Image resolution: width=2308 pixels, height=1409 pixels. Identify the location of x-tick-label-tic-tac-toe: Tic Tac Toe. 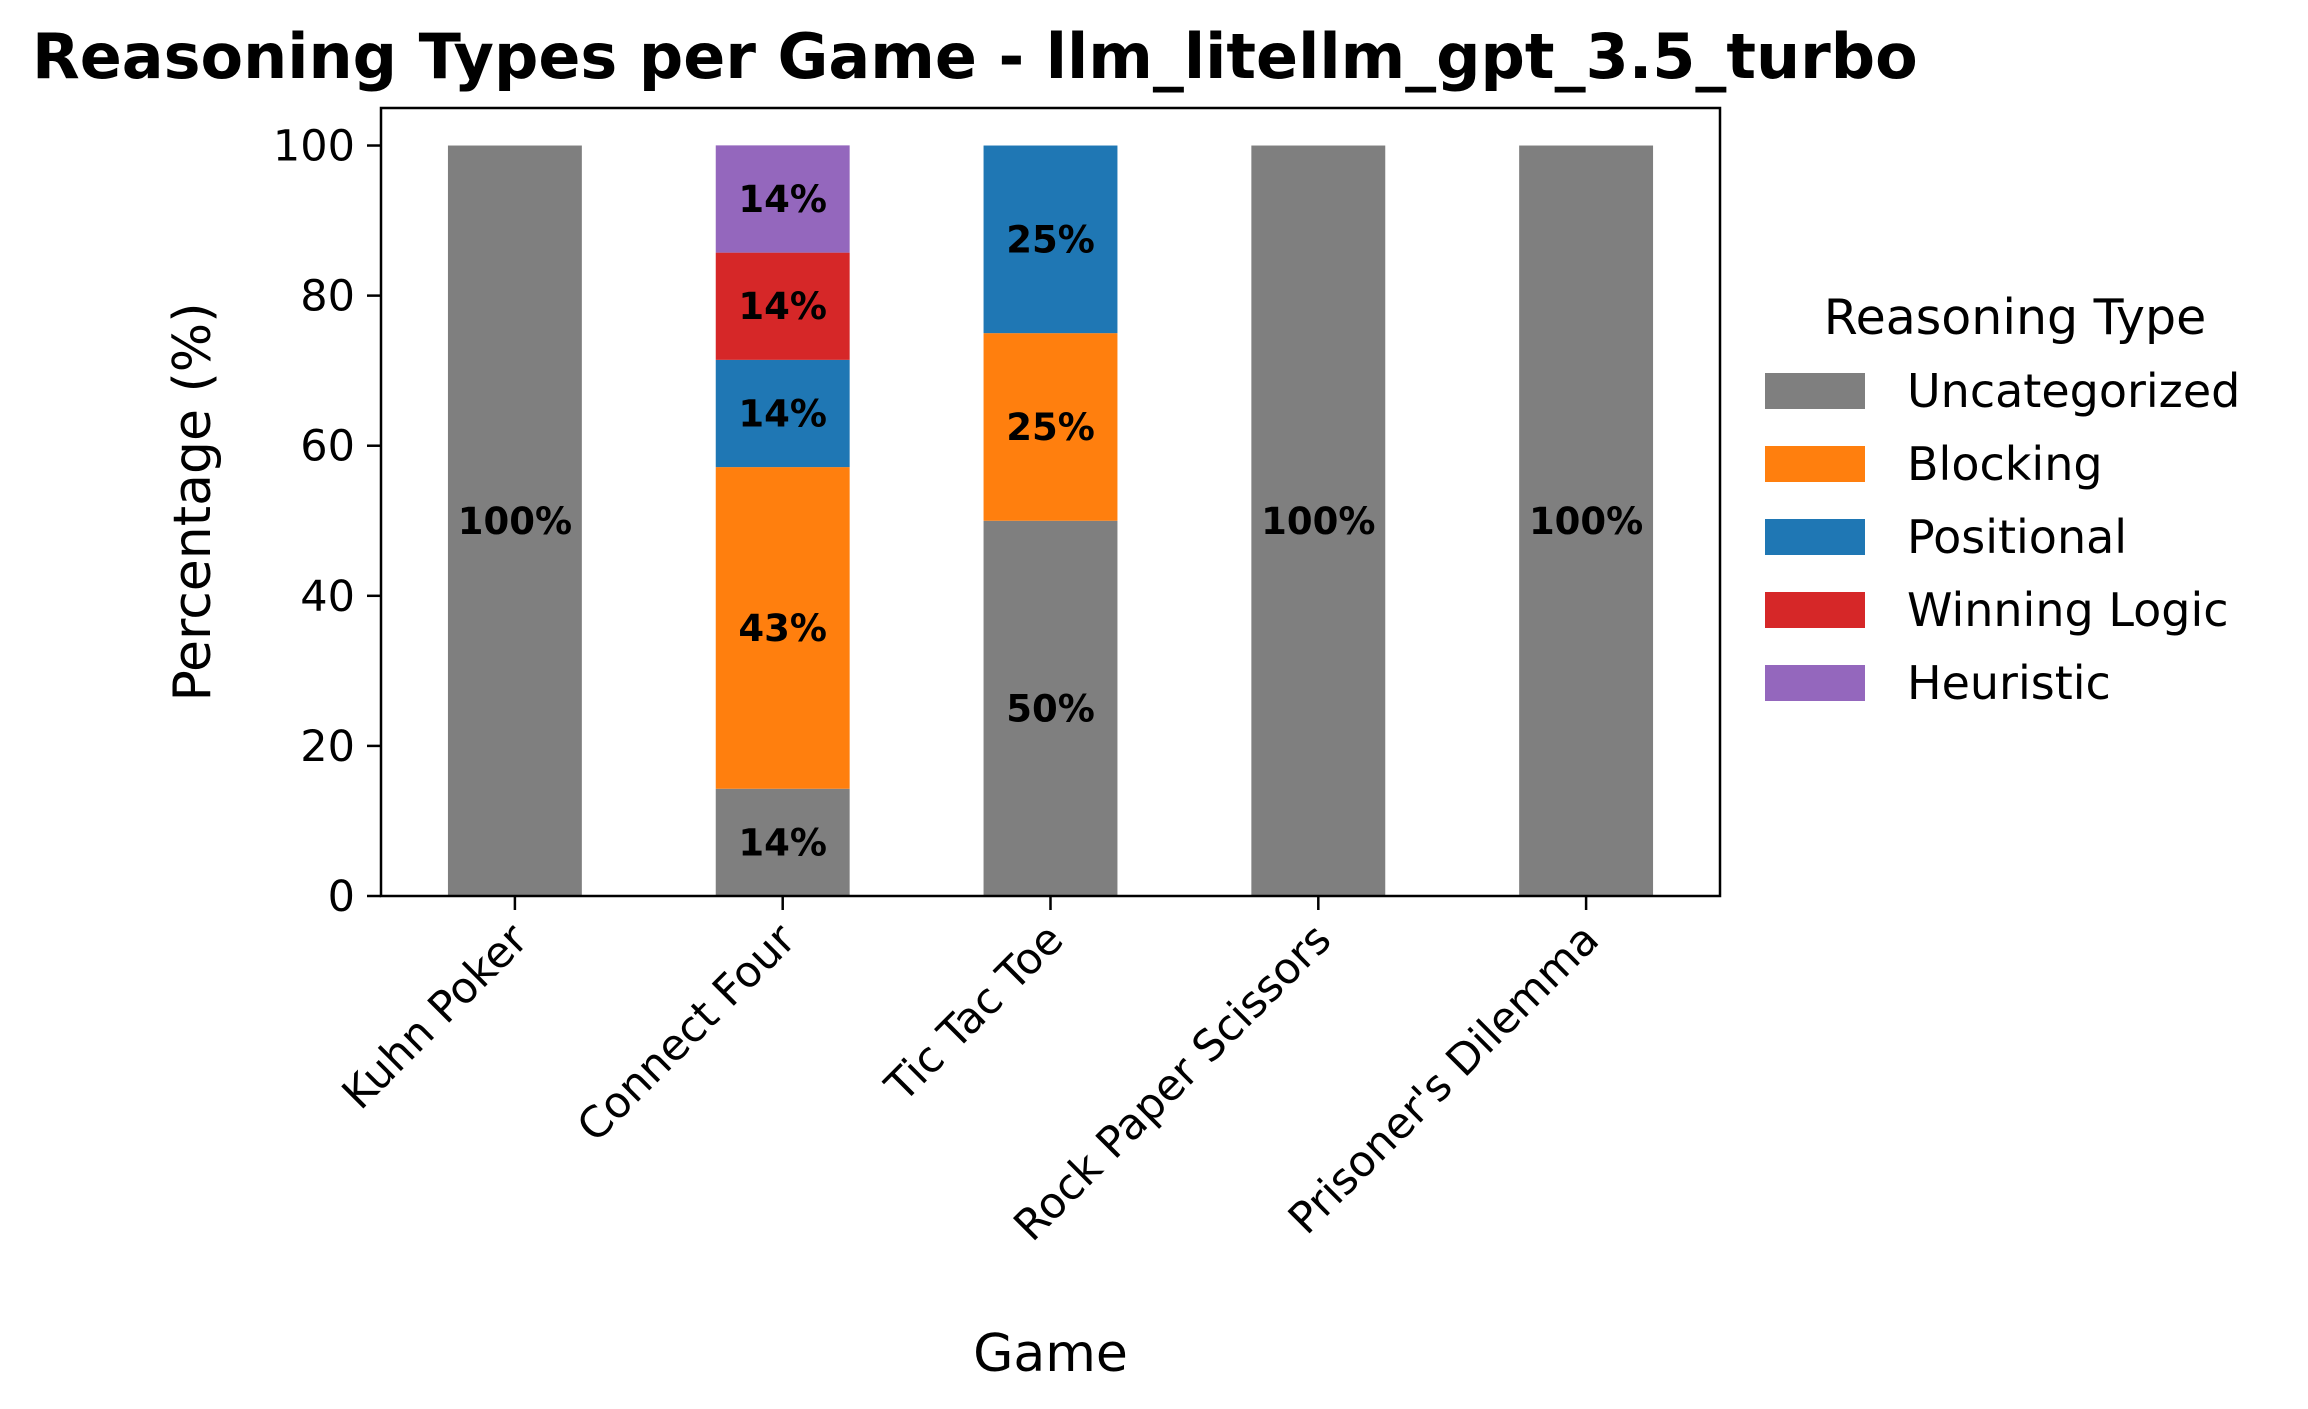
(974, 1013).